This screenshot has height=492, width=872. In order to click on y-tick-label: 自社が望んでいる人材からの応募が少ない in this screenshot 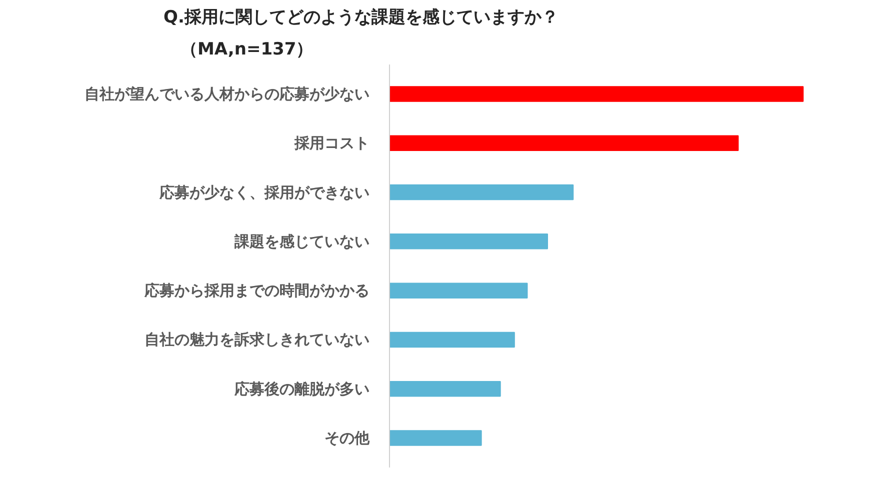, I will do `click(227, 93)`.